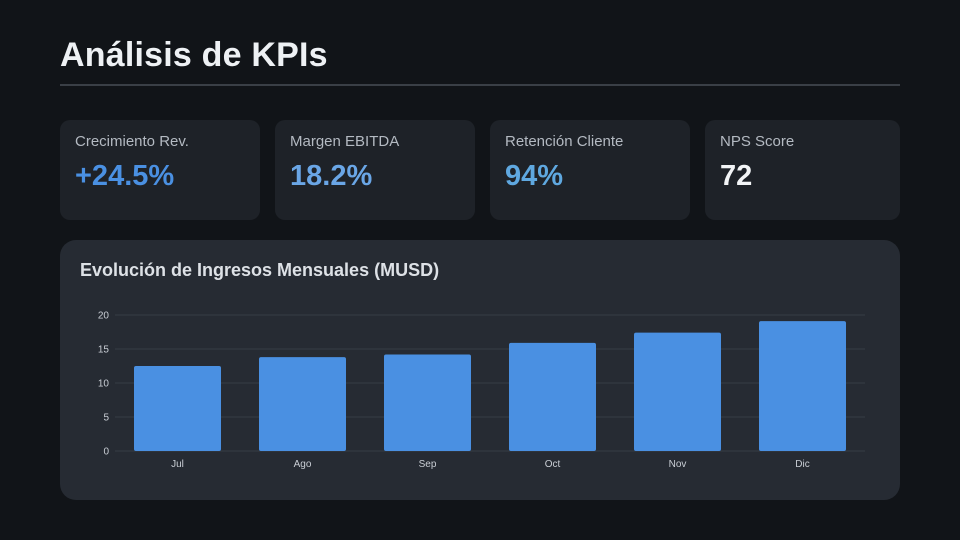 This screenshot has height=540, width=960. Describe the element at coordinates (427, 402) in the screenshot. I see `bar-sep` at that location.